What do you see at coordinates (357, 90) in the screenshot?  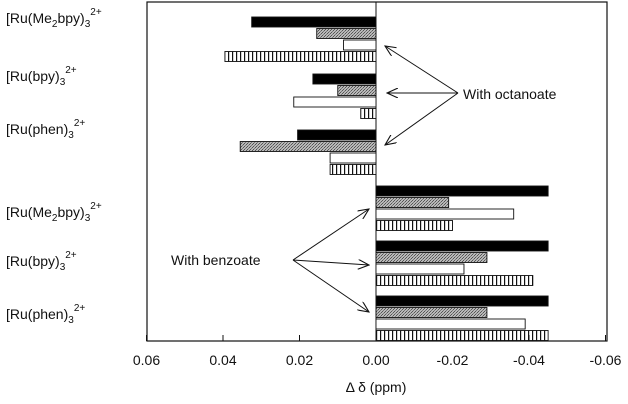 I see `bar-group-1-stippled` at bounding box center [357, 90].